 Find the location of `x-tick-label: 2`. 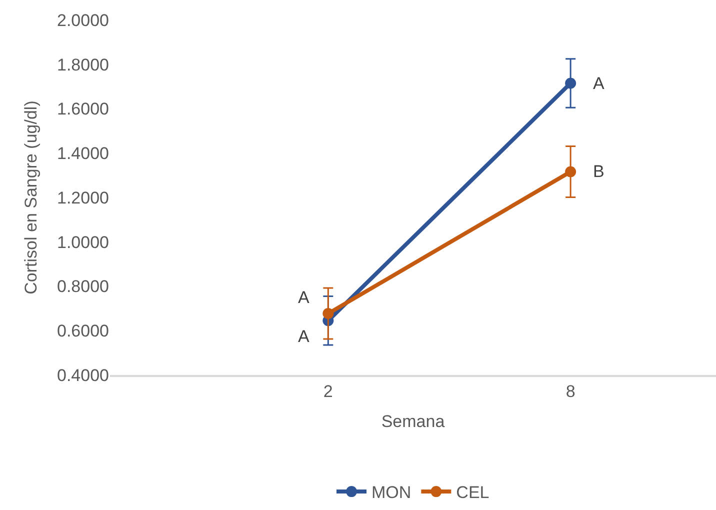

x-tick-label: 2 is located at coordinates (328, 392).